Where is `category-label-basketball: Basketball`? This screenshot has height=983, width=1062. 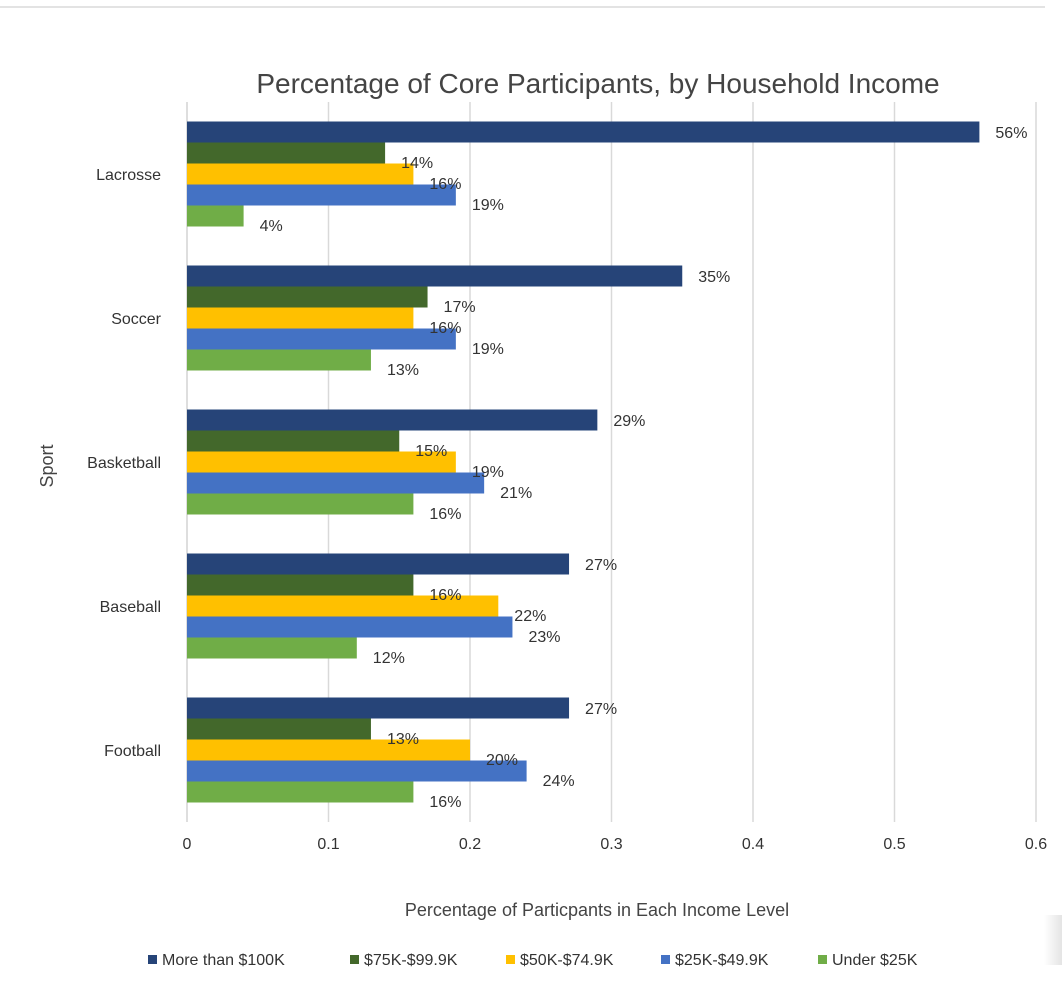
category-label-basketball: Basketball is located at coordinates (124, 463).